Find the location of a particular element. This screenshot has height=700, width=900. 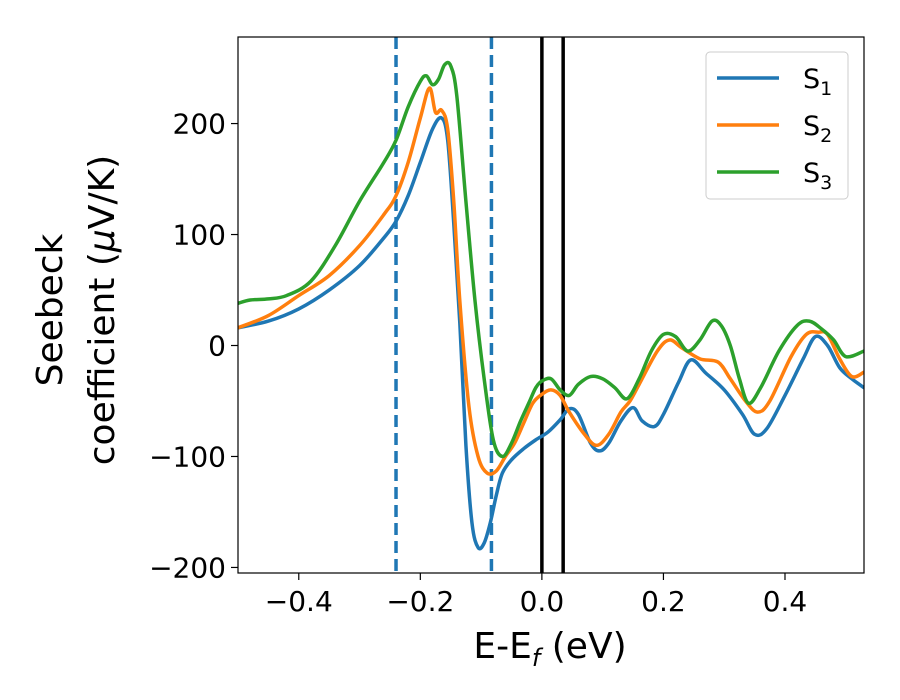

y-tick-label: 200 is located at coordinates (199, 124).